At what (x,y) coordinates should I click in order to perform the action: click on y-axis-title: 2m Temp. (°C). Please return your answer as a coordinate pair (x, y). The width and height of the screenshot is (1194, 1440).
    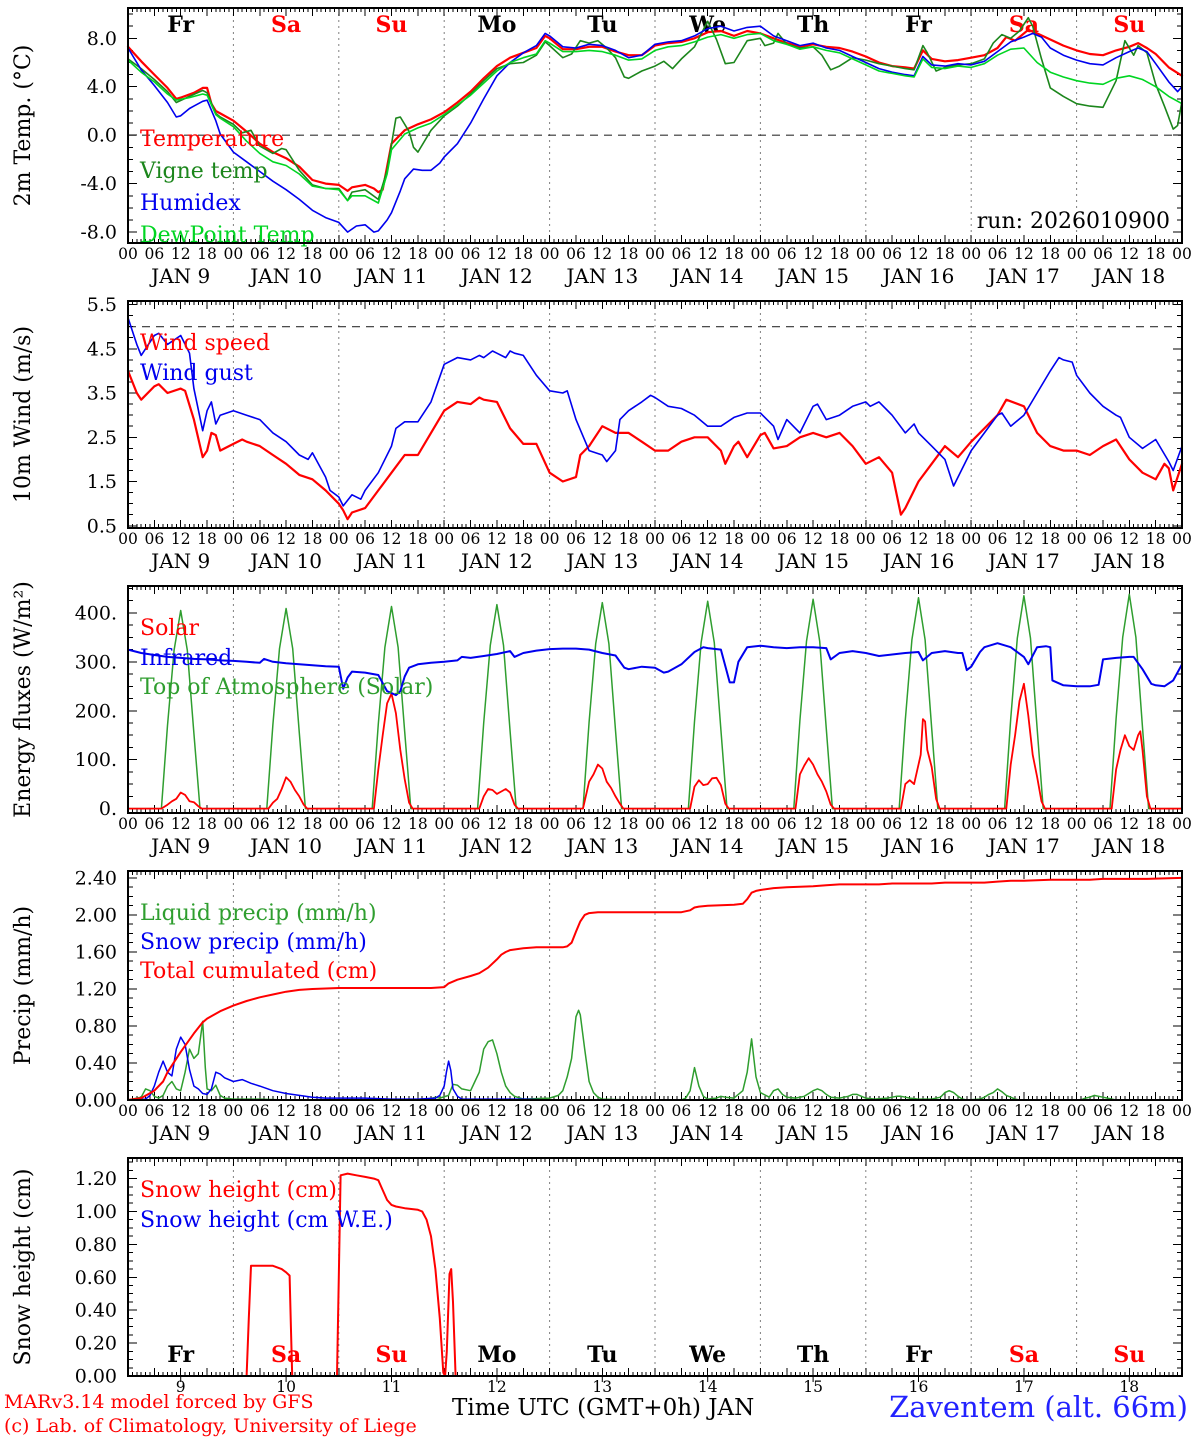
    Looking at the image, I should click on (23, 126).